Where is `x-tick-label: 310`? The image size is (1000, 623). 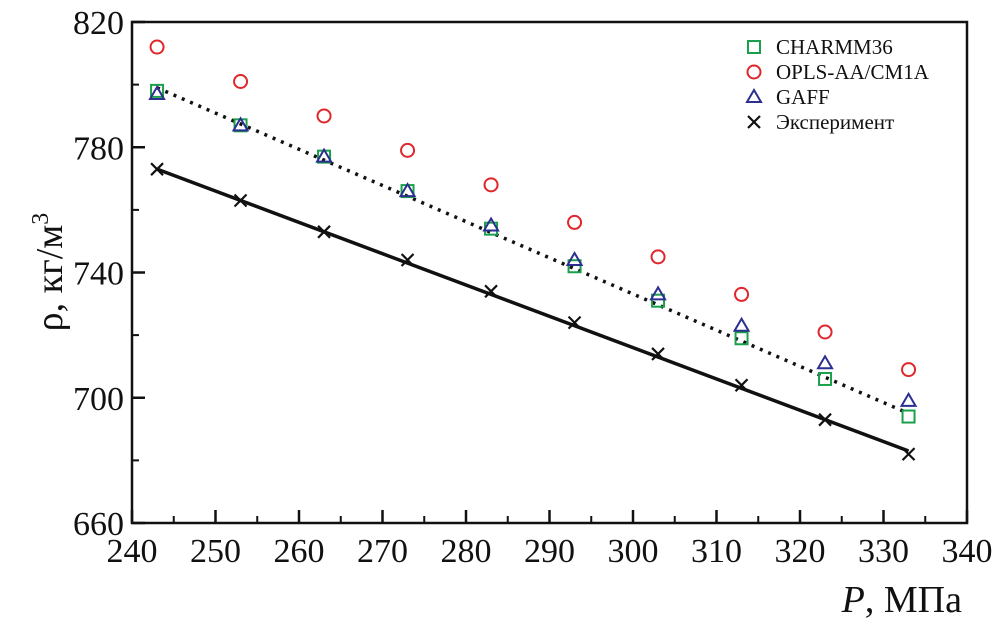 x-tick-label: 310 is located at coordinates (716, 551).